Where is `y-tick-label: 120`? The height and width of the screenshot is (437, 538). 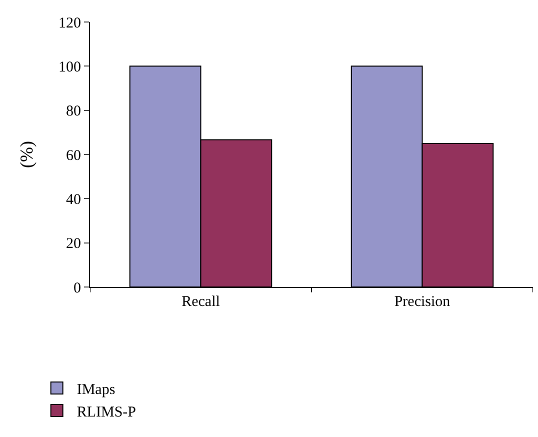
y-tick-label: 120 is located at coordinates (69, 23).